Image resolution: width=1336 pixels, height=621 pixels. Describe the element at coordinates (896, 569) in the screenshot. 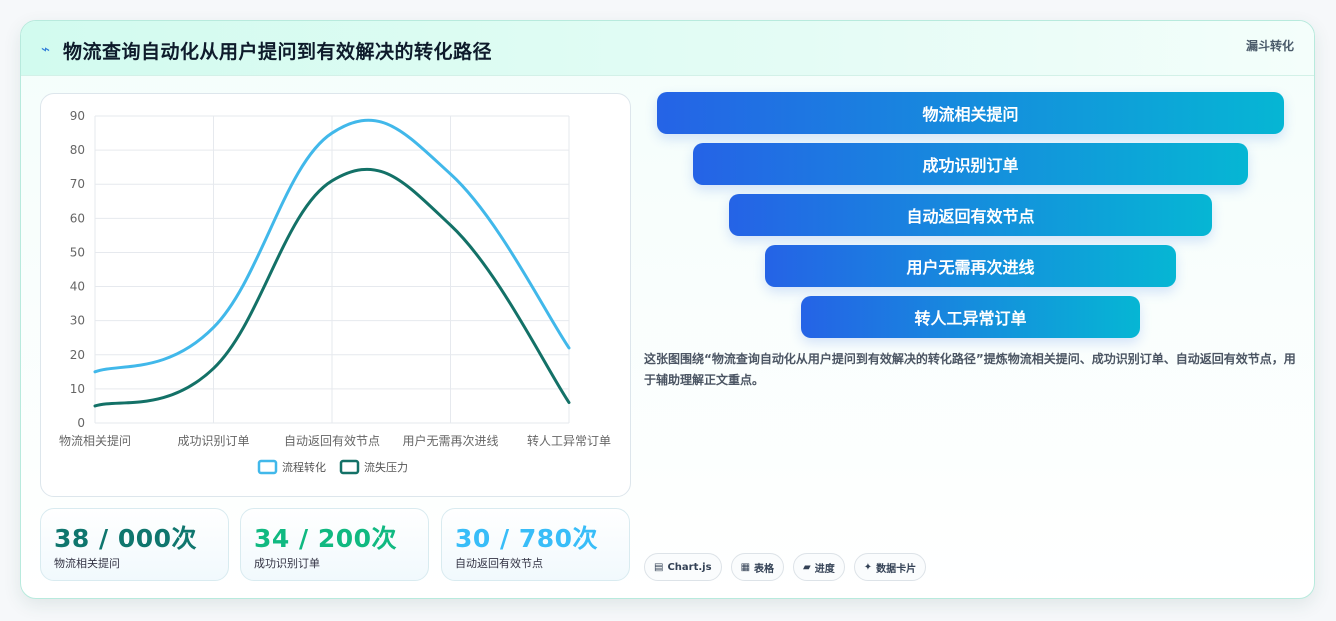

I see `chip-label: 数据卡片` at that location.